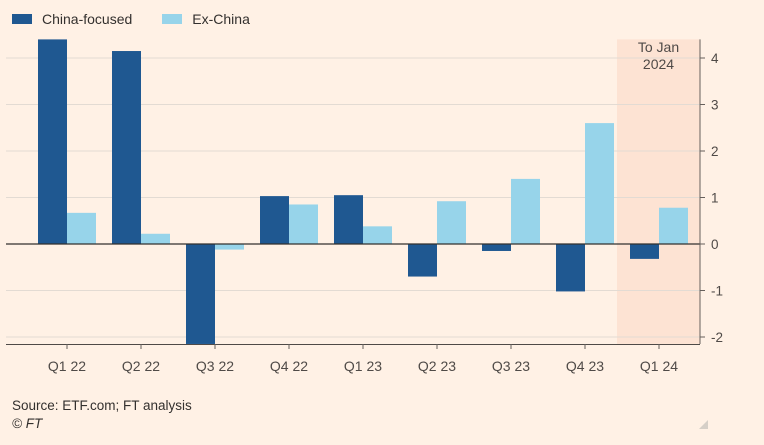 The image size is (764, 445). I want to click on x-tick-label: Q4 22, so click(289, 366).